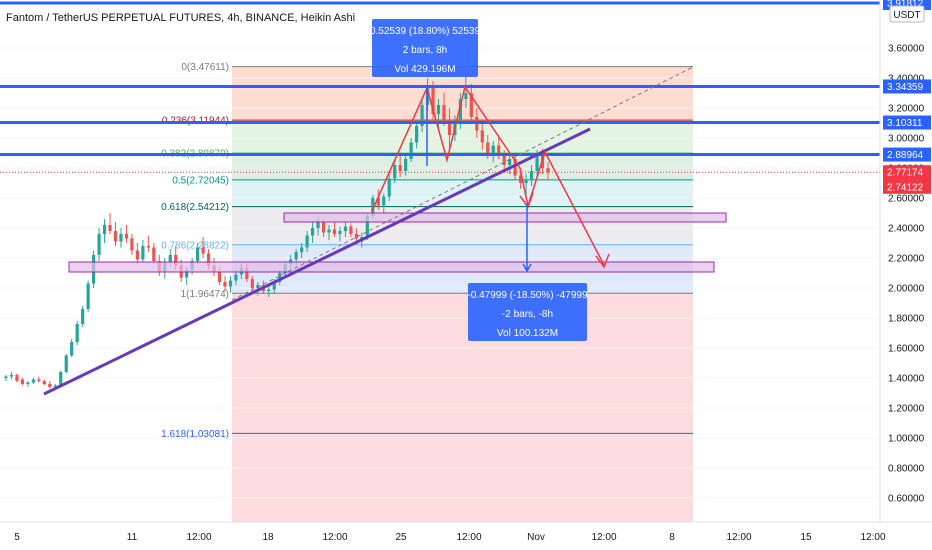 Image resolution: width=932 pixels, height=550 pixels. I want to click on time-tick-label: 15, so click(806, 537).